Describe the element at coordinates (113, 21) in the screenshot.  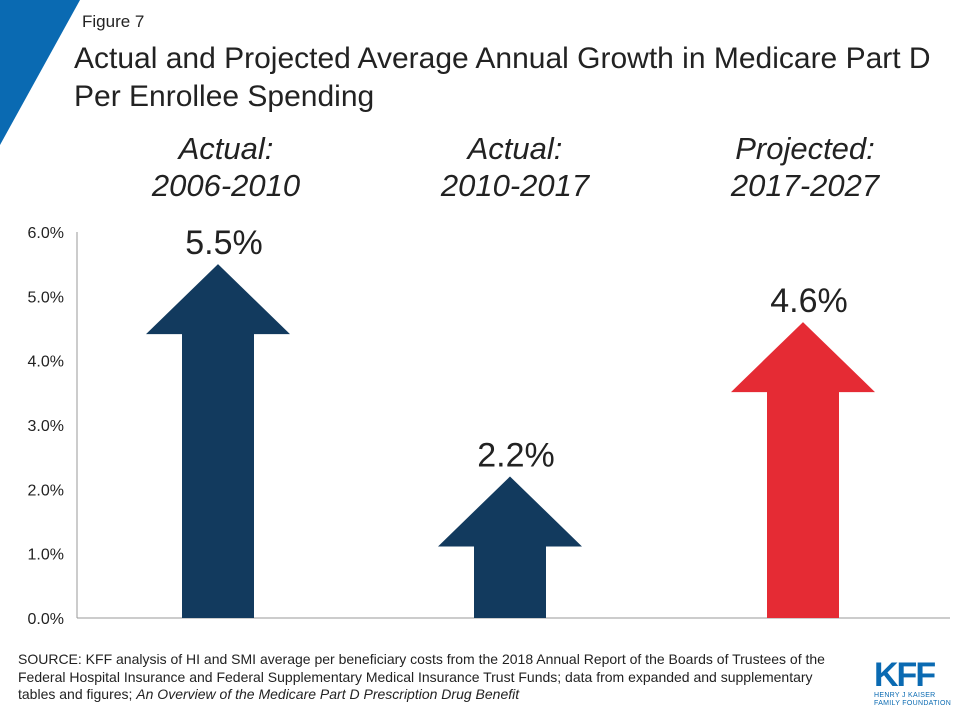
I see `figure-label: Figure 7` at that location.